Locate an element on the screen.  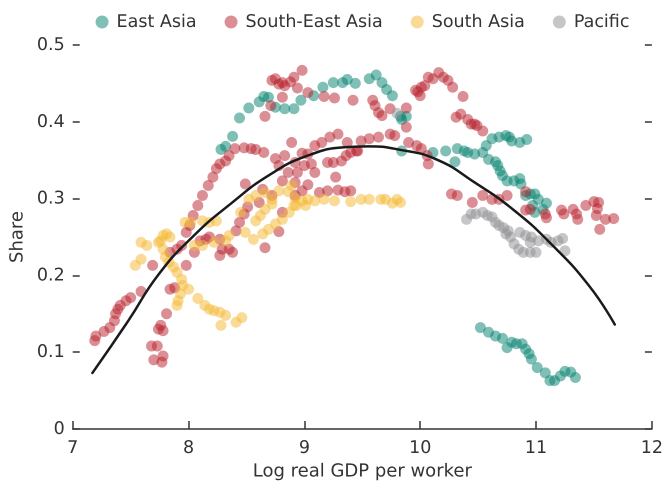
x-tick-label: 11 is located at coordinates (536, 448).